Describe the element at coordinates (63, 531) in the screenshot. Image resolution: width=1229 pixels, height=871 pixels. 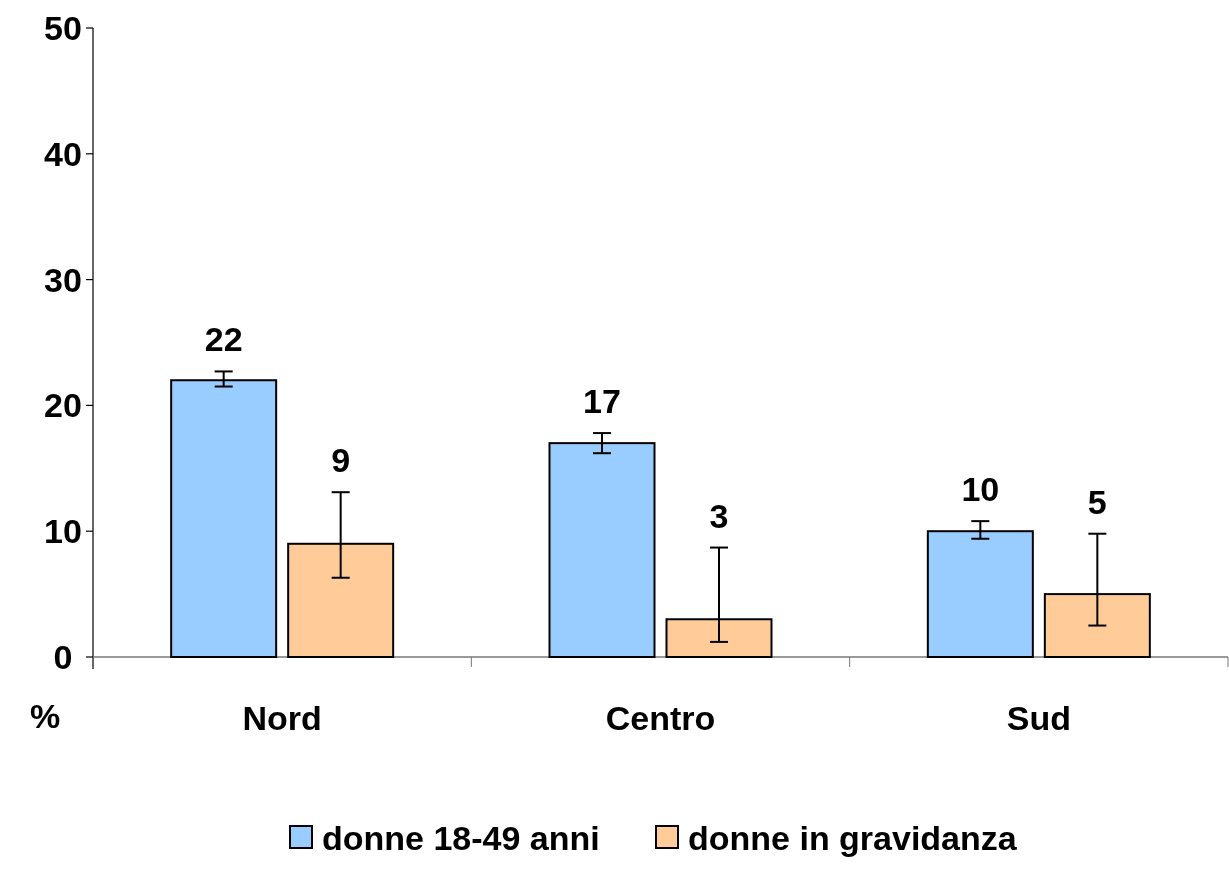
I see `y-tick-label: 10` at that location.